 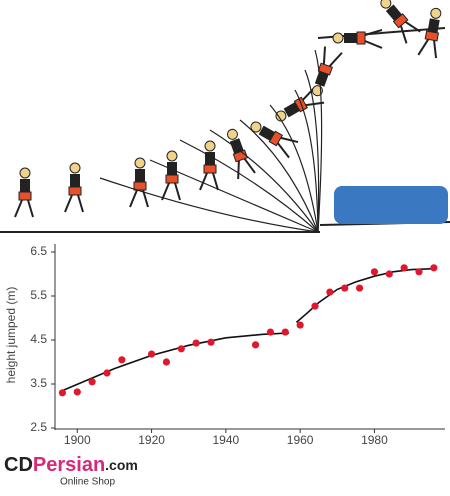 I want to click on x-tick-label: 1920, so click(x=151, y=440).